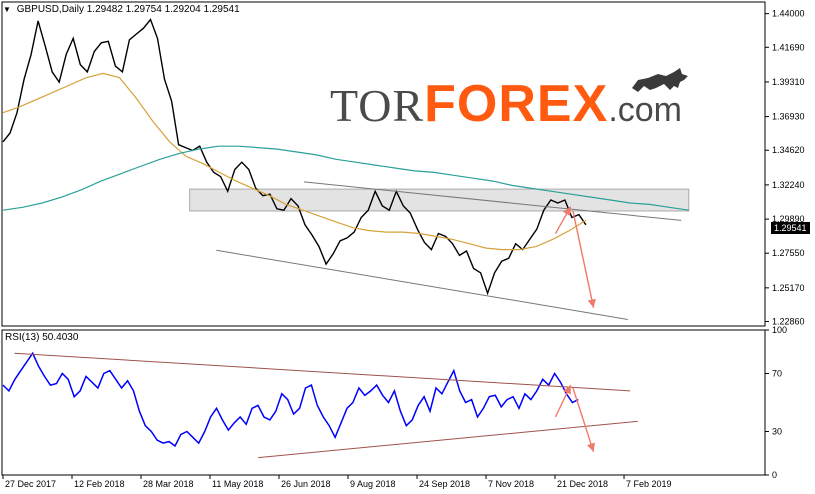 Image resolution: width=815 pixels, height=494 pixels. I want to click on bull-icon, so click(660, 80).